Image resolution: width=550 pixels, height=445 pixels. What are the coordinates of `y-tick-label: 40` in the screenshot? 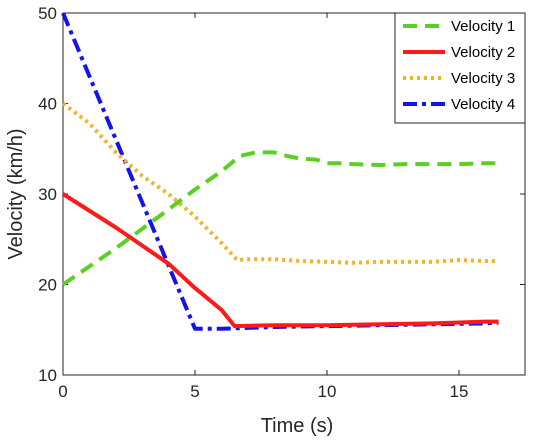 It's located at (47, 104).